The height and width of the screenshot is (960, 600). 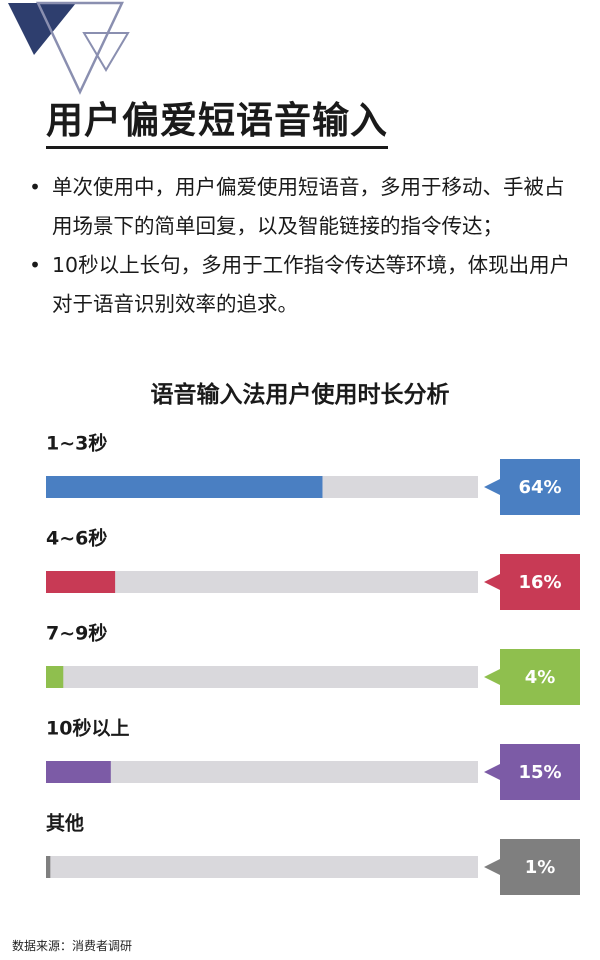 I want to click on category-label: 7~9秒, so click(x=76, y=633).